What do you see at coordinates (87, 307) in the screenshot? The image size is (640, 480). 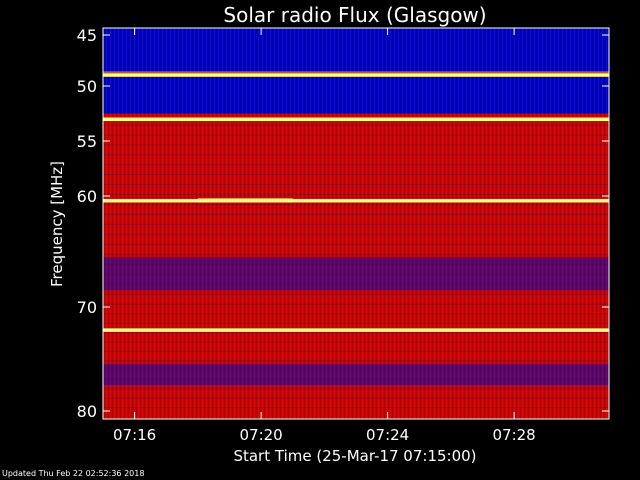 I see `y-tick-label: 70` at bounding box center [87, 307].